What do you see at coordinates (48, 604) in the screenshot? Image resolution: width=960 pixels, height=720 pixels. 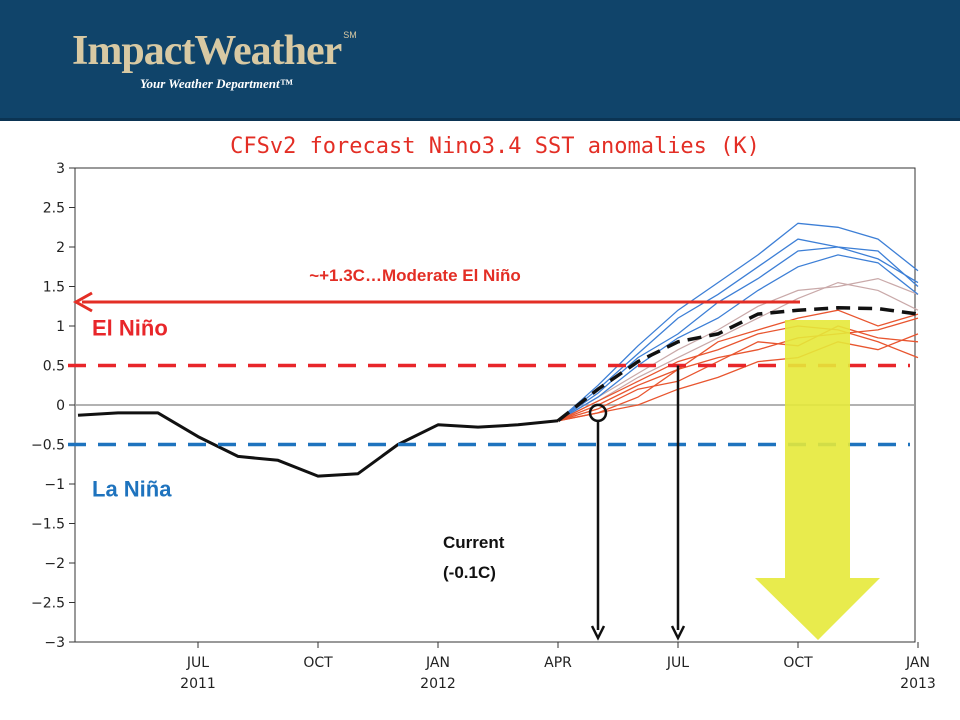 I see `y-tick-label: −2.5` at bounding box center [48, 604].